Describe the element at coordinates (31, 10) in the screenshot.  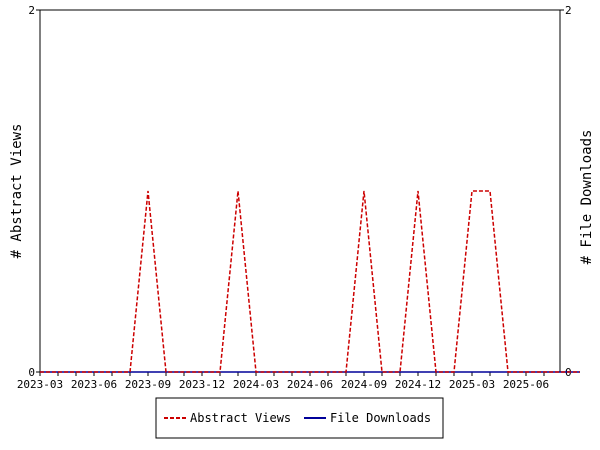
I see `y-tick-label-left: 2` at that location.